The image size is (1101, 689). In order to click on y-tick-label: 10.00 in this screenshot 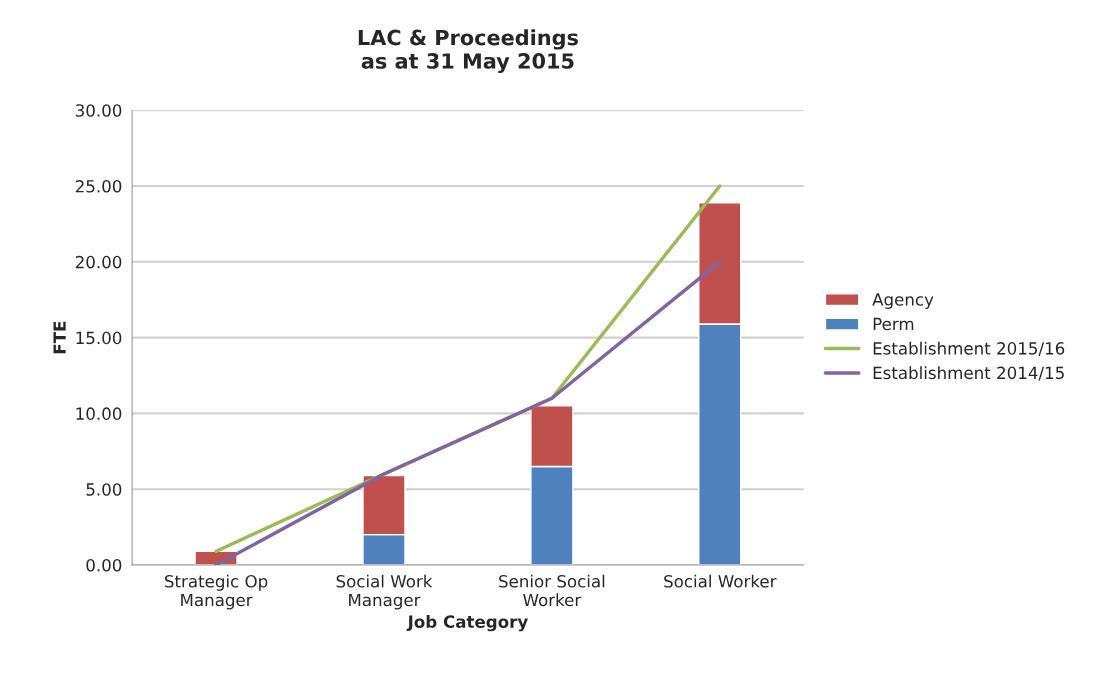, I will do `click(99, 413)`.